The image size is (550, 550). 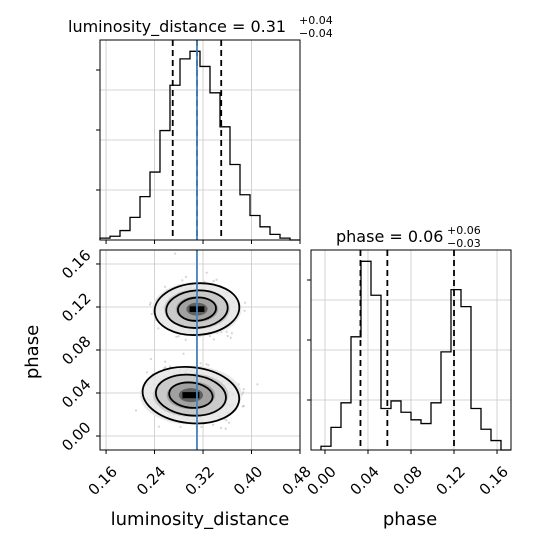 I want to click on density2d-frame, so click(x=200, y=350).